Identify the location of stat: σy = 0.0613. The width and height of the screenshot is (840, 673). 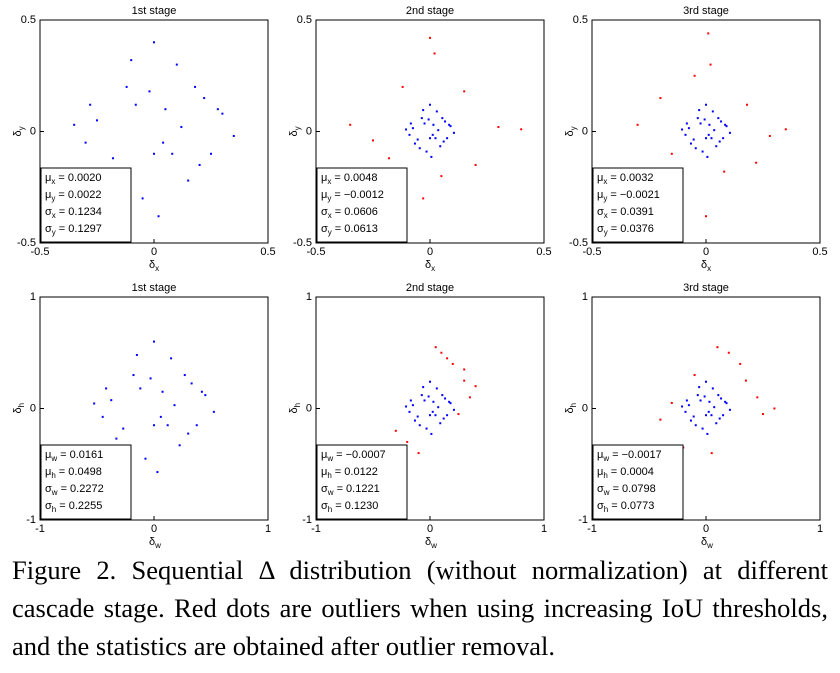
(349, 230).